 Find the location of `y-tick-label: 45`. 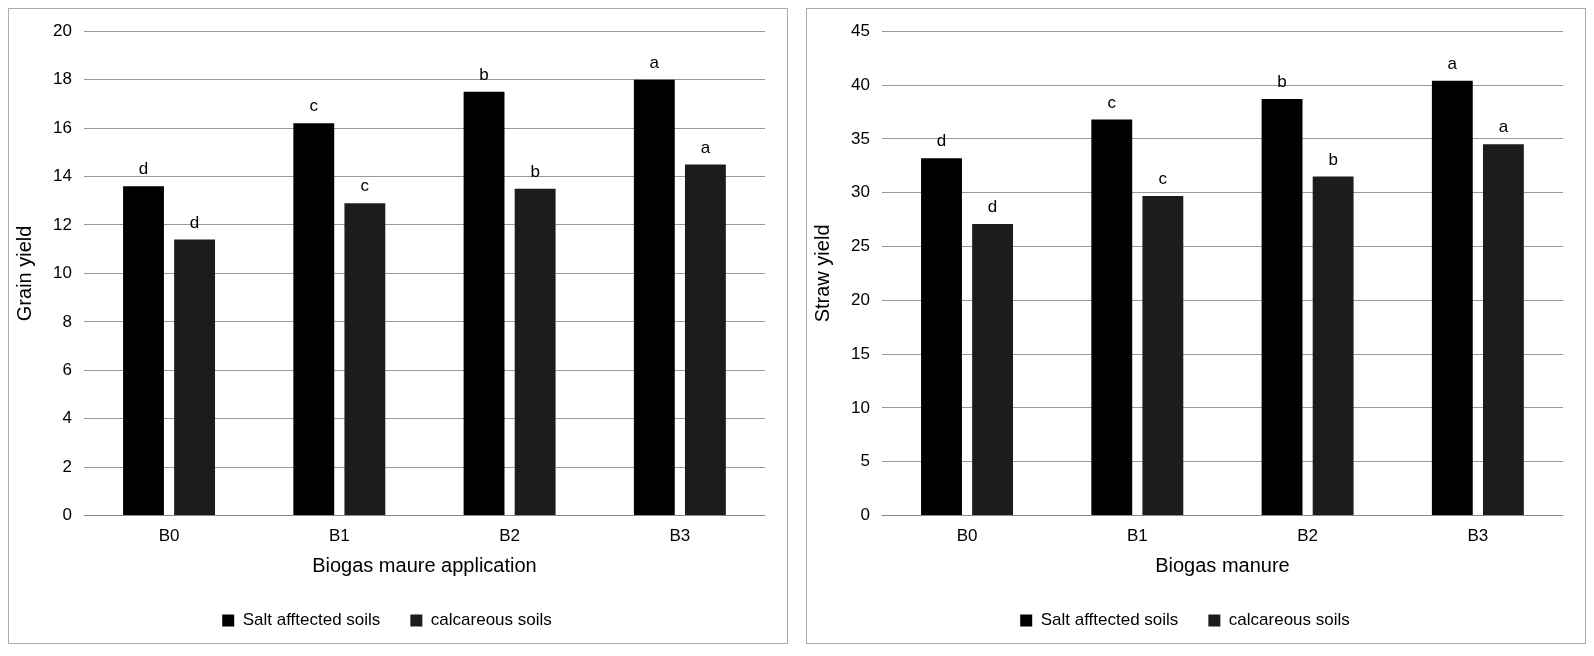

y-tick-label: 45 is located at coordinates (860, 30).